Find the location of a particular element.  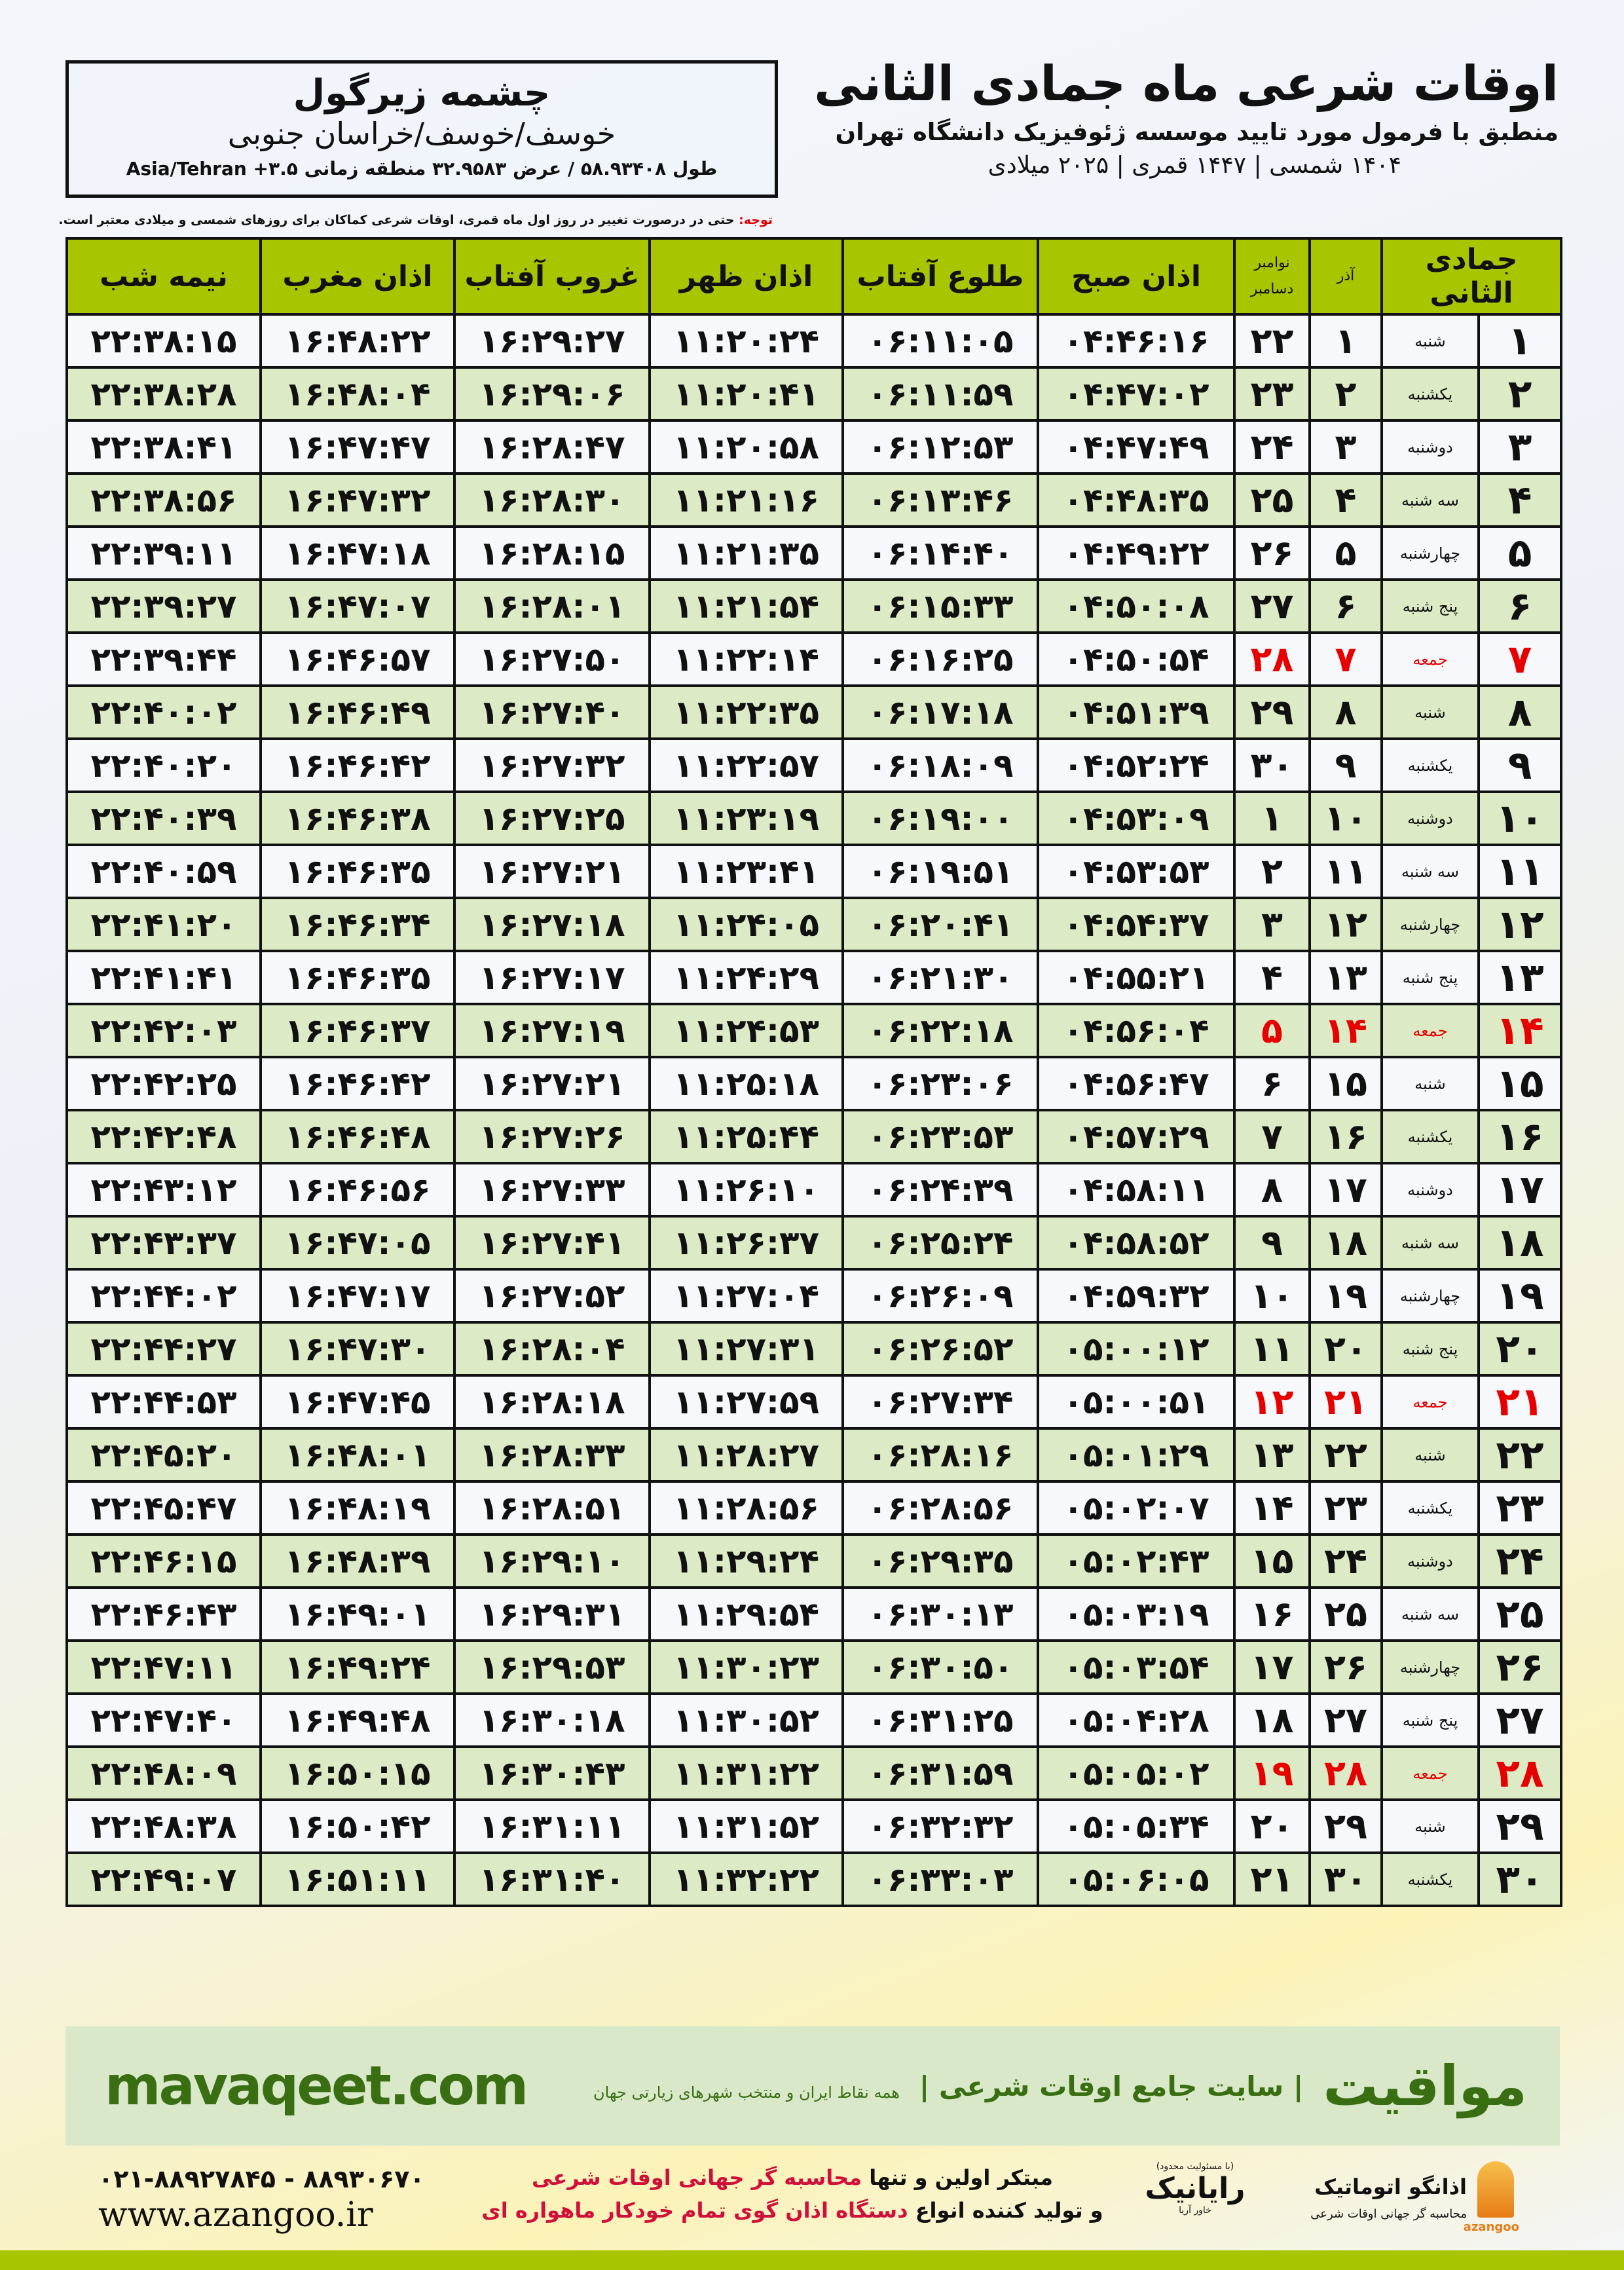

site-url: mavaqeet.com is located at coordinates (316, 2086).